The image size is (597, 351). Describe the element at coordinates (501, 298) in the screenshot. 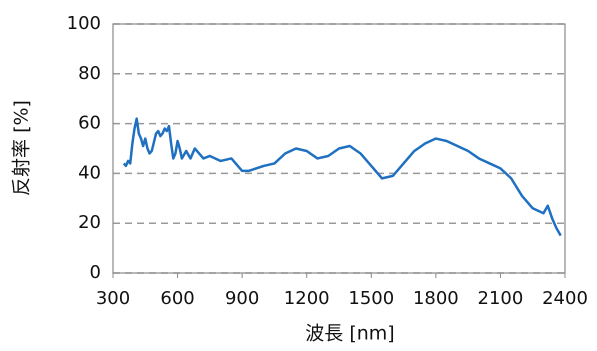

I see `x-tick-label: 2100` at that location.